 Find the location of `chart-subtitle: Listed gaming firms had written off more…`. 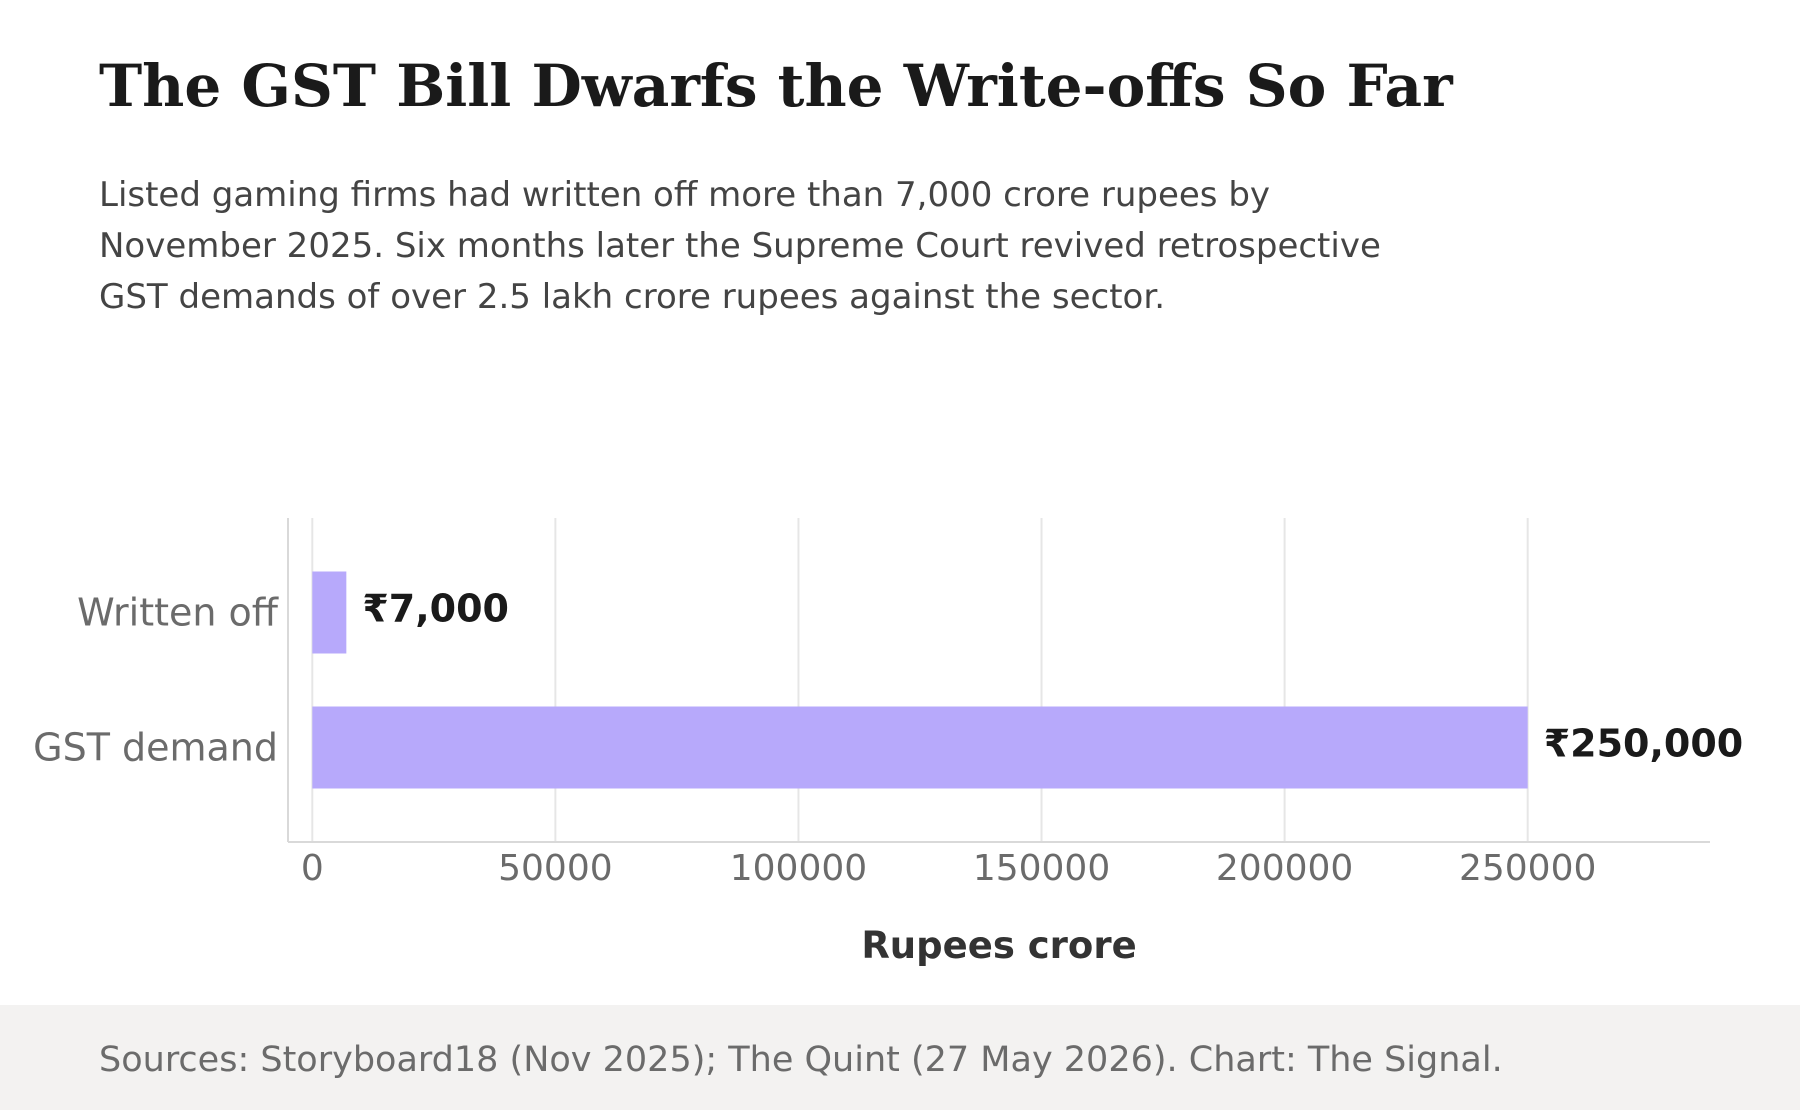

chart-subtitle: Listed gaming firms had written off more… is located at coordinates (740, 246).